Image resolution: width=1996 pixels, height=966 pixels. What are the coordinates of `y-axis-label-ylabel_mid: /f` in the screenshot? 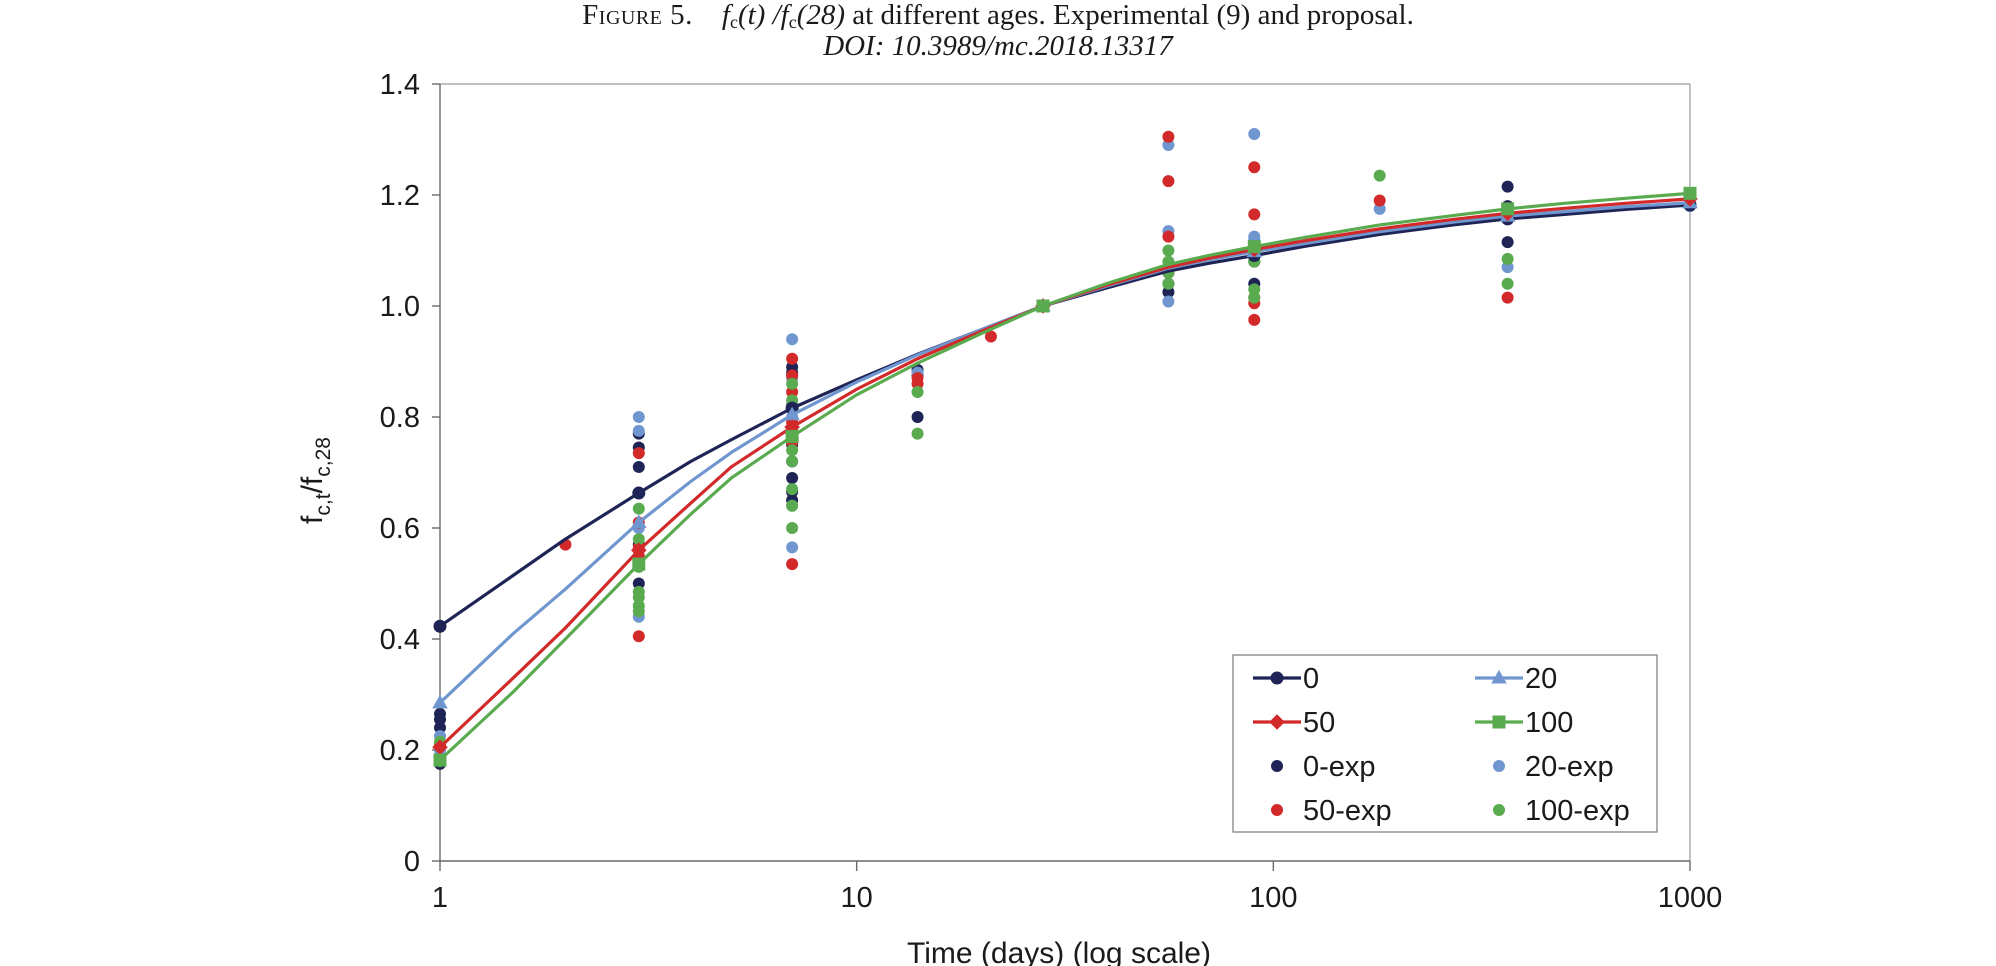 It's located at (312, 484).